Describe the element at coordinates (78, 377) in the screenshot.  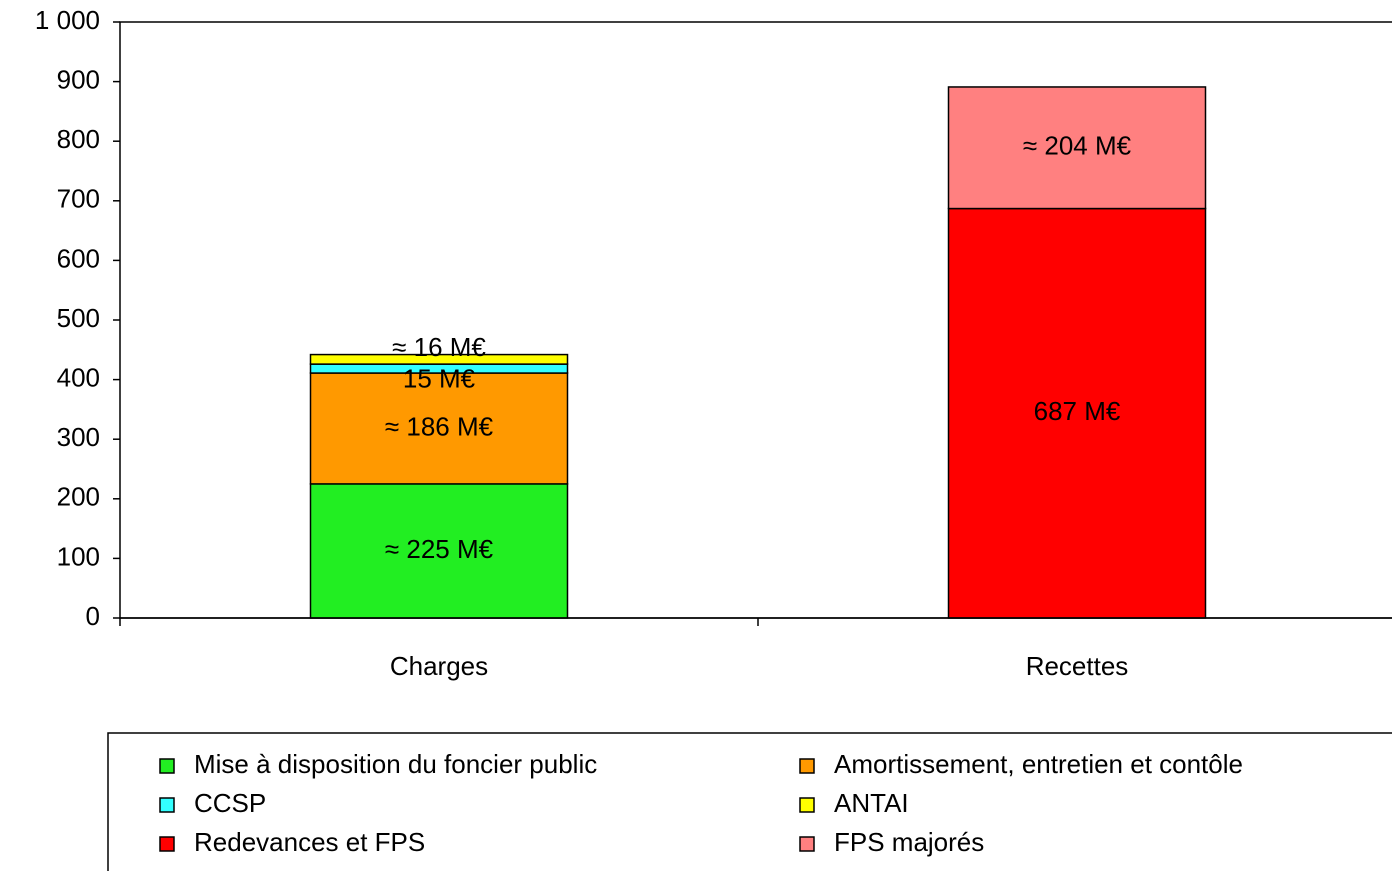
I see `y-tick-label: 400` at that location.